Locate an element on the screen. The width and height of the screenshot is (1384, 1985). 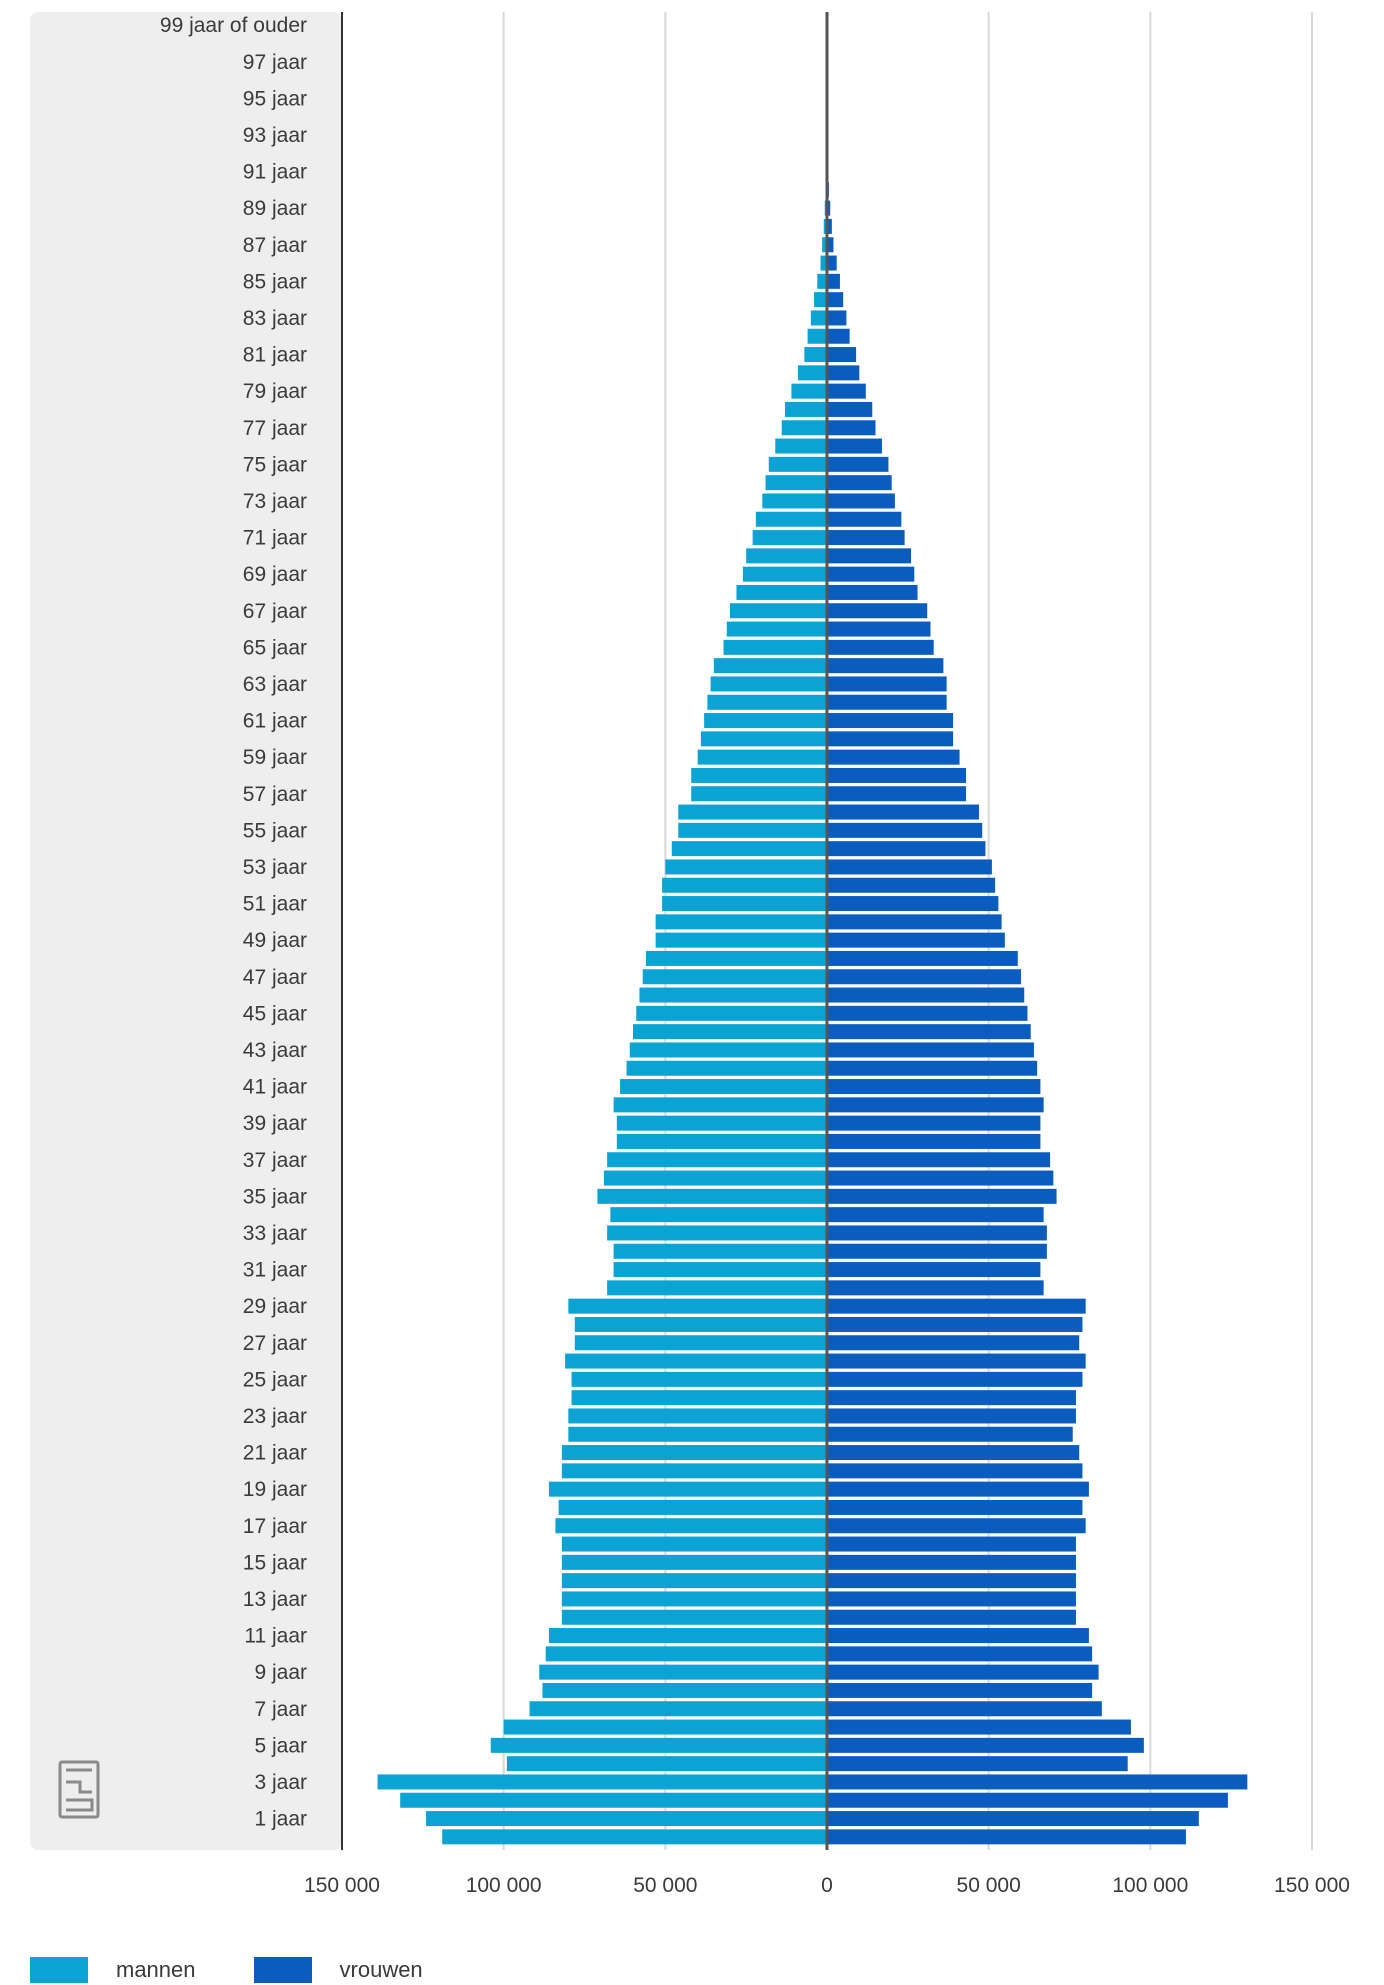
age-label: 77 jaar is located at coordinates (275, 428).